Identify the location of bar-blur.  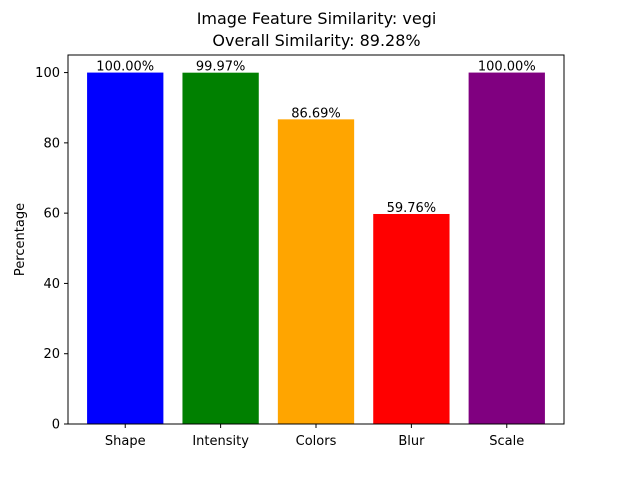
(411, 318).